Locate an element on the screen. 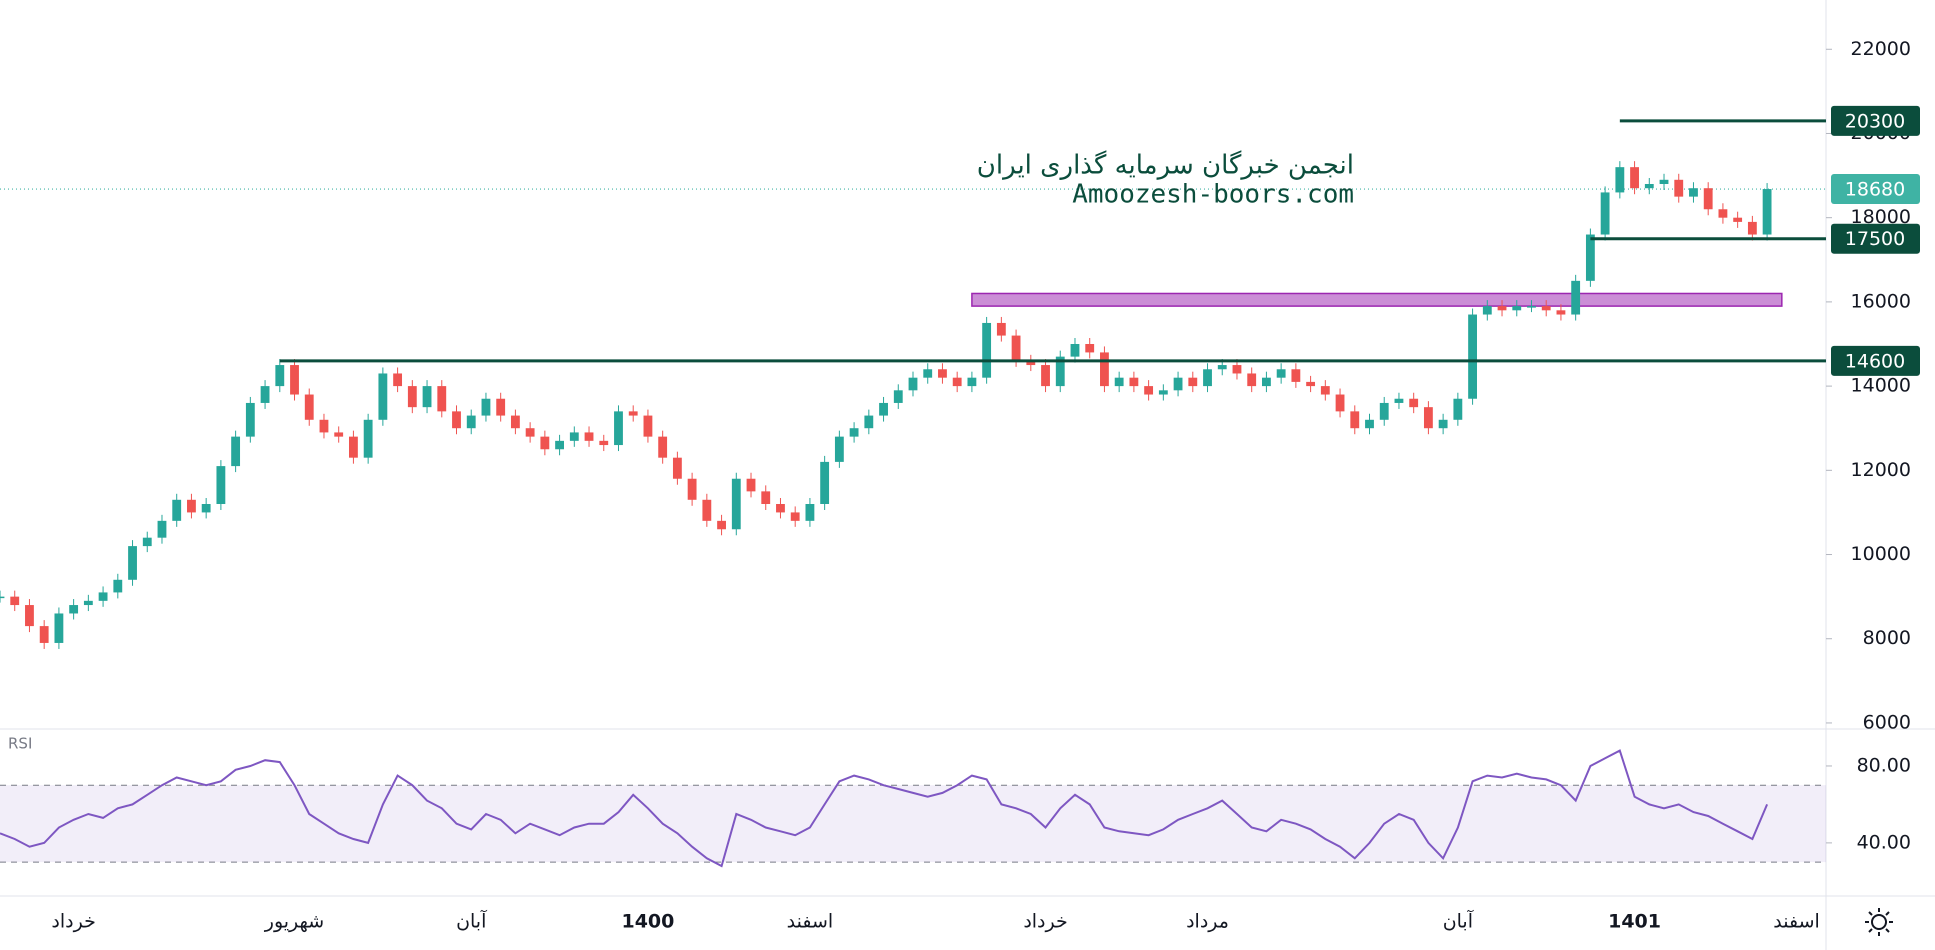  y-tick-label: 16000 is located at coordinates (1881, 301).